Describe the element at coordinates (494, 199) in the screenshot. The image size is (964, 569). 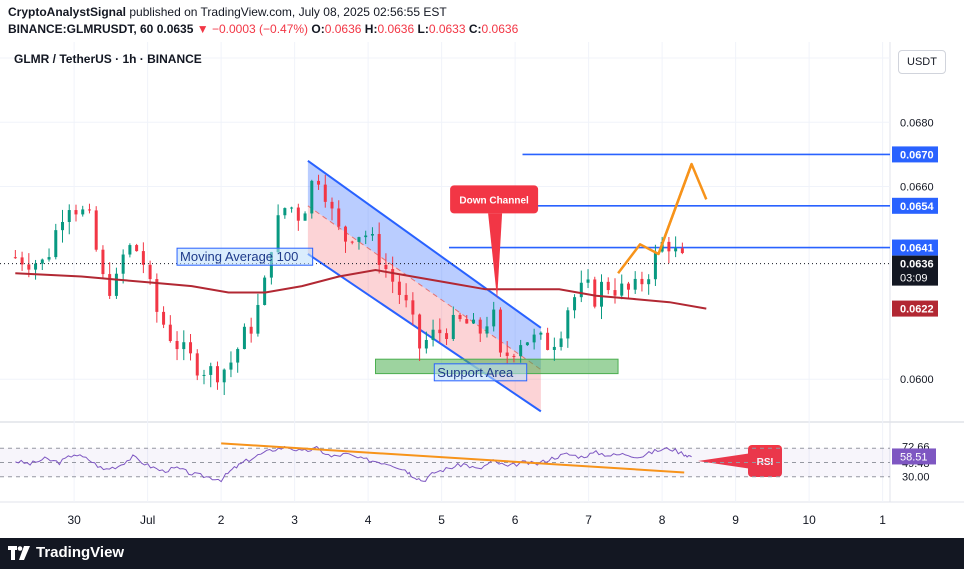
I see `callout-box` at that location.